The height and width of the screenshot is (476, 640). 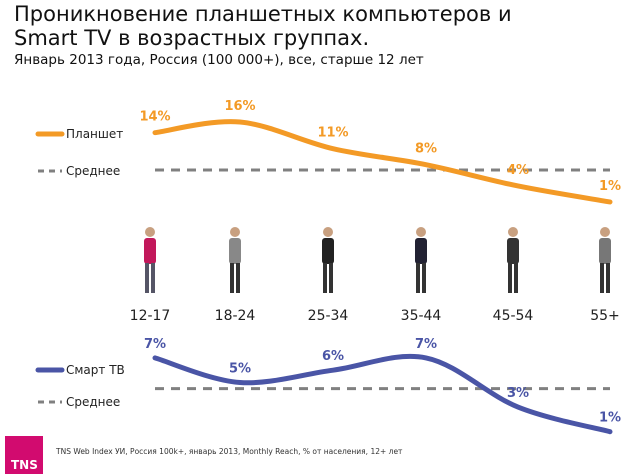 What do you see at coordinates (426, 149) in the screenshot?
I see `data-label: 8%` at bounding box center [426, 149].